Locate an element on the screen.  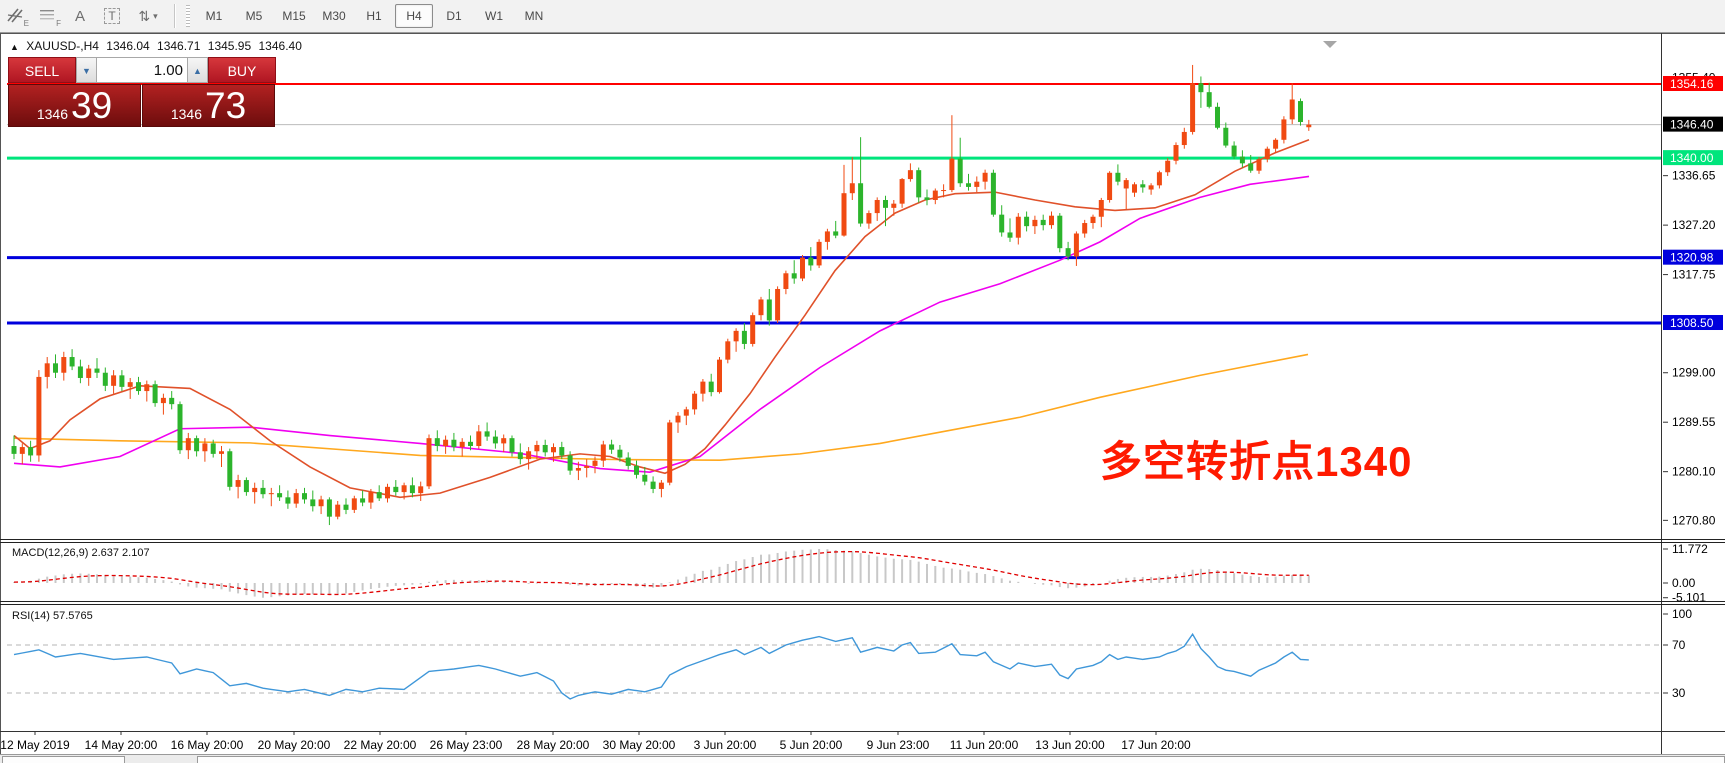
toolbar-separator is located at coordinates (175, 16).